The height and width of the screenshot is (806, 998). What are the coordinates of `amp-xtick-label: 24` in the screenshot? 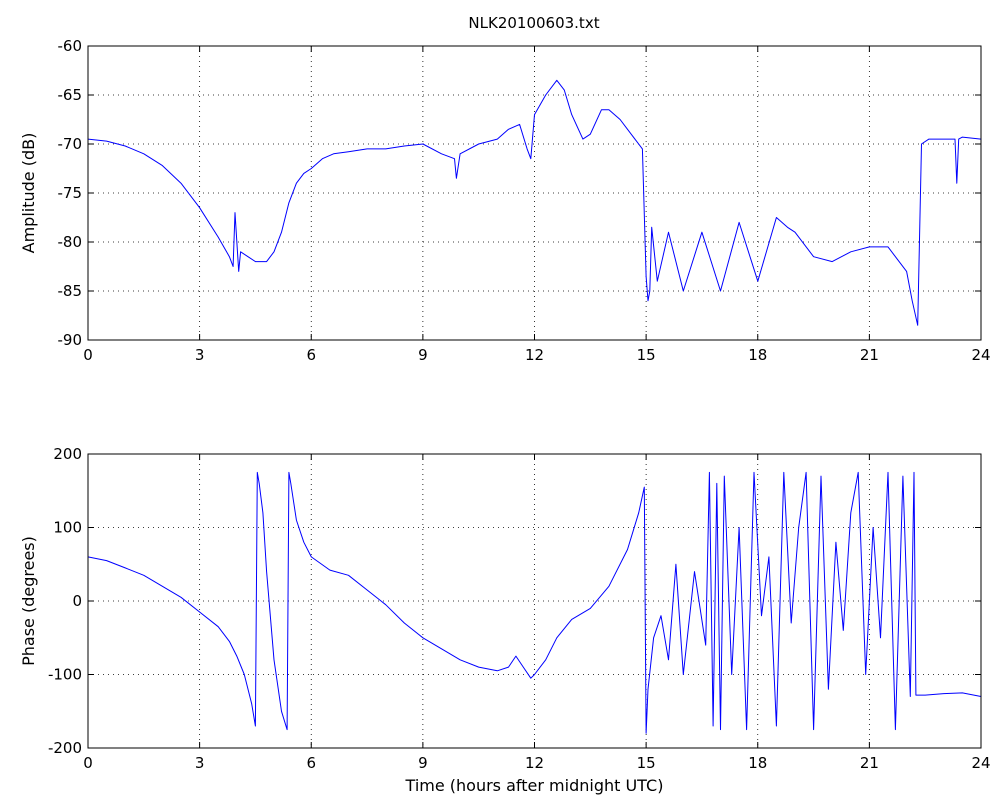 It's located at (980, 355).